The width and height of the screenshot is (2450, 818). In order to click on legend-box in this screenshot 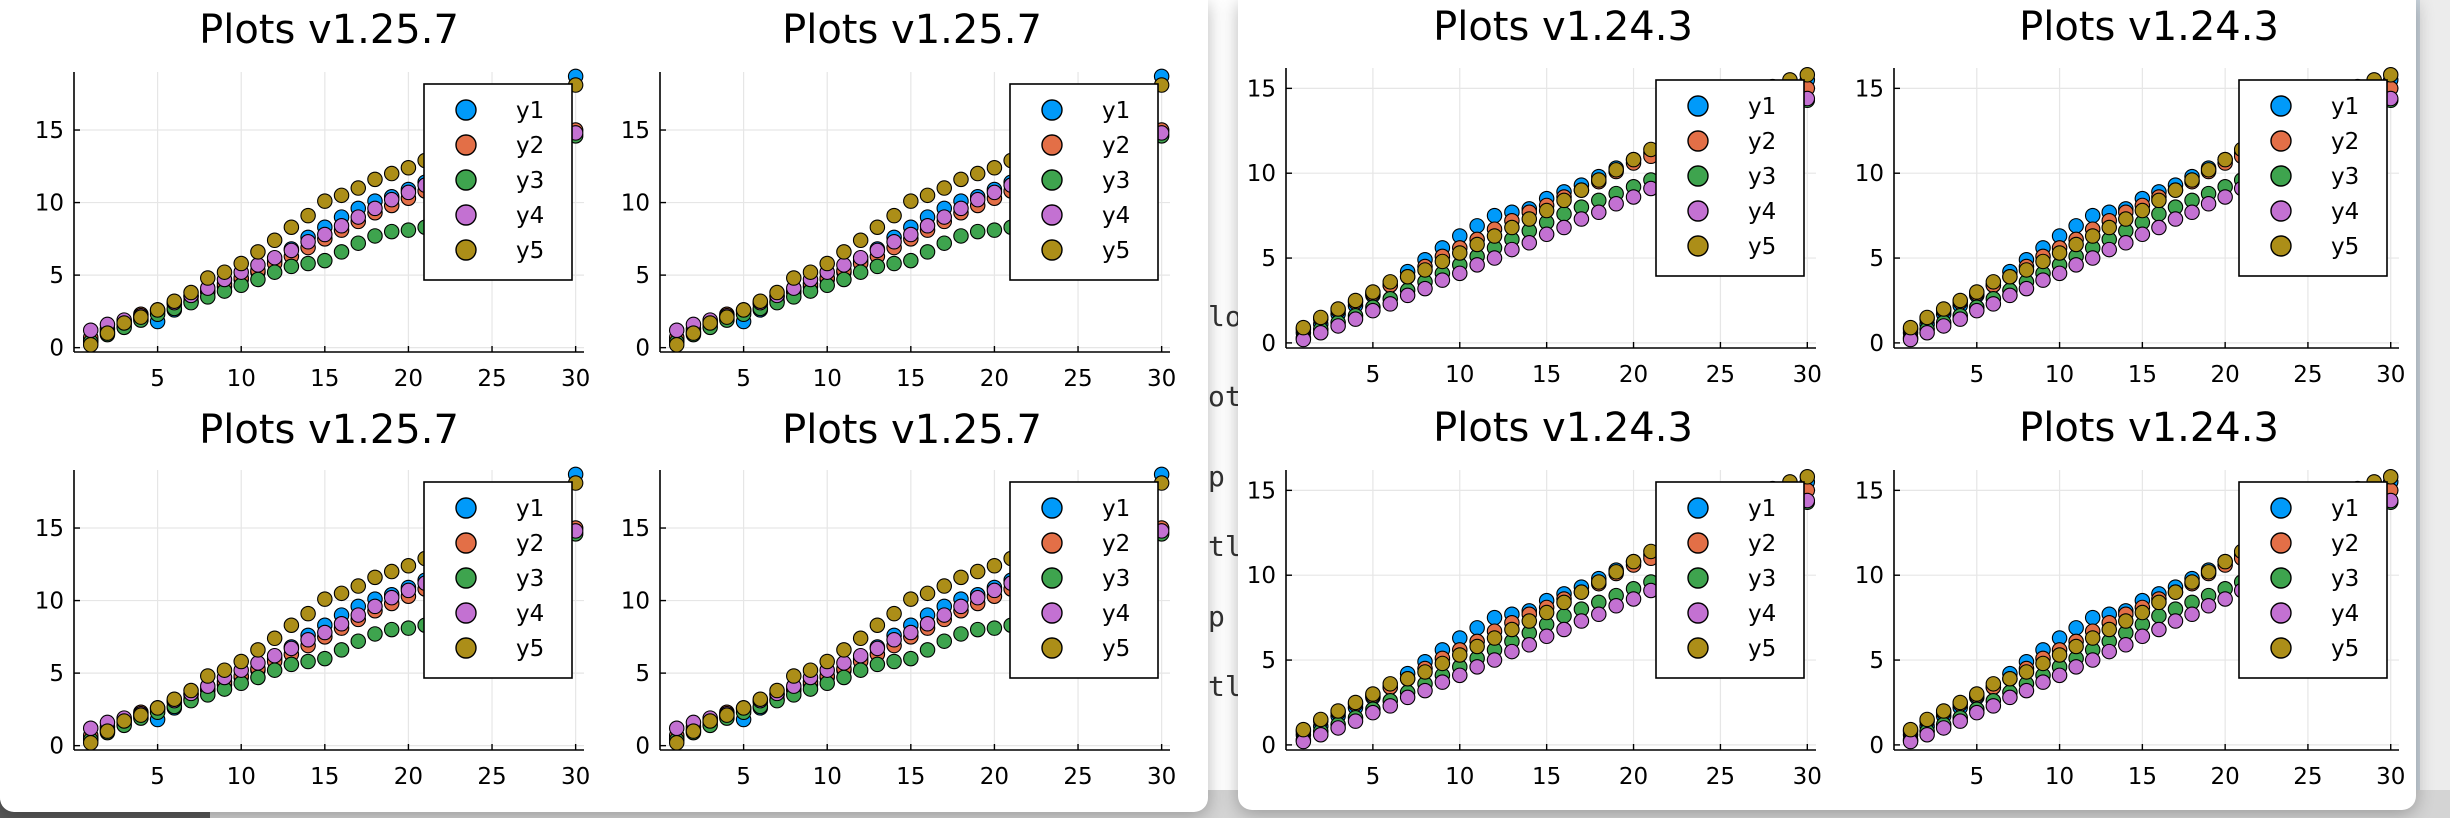, I will do `click(1730, 580)`.